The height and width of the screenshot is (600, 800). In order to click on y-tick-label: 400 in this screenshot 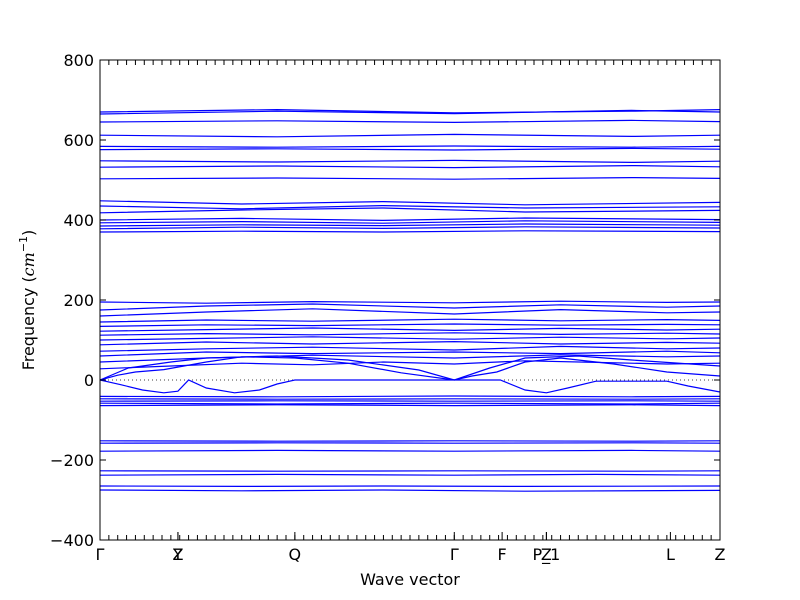, I will do `click(78, 220)`.